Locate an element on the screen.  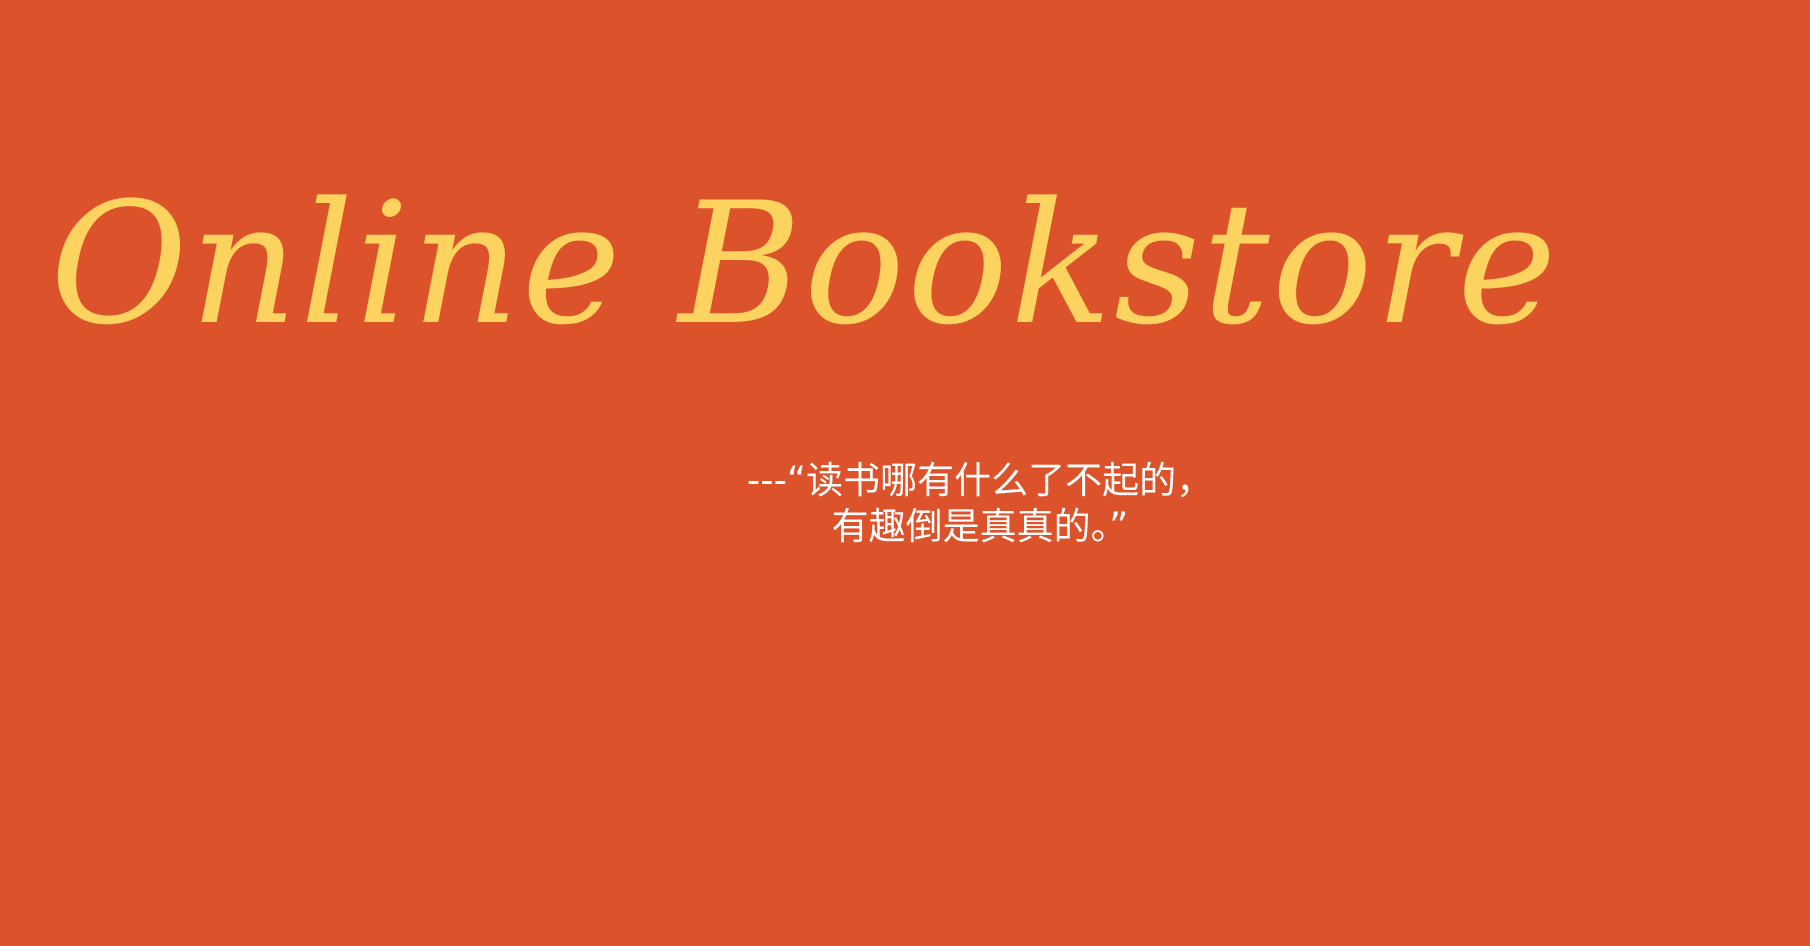
quote-line-2: 有趣倒是真真的。” is located at coordinates (980, 526).